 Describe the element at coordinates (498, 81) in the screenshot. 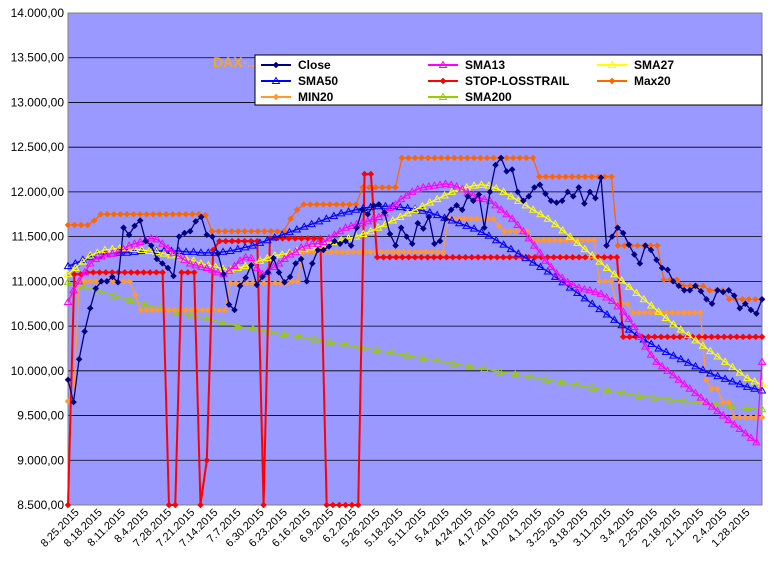

I see `legend-entry: STOP-LOSSTRAIL` at that location.